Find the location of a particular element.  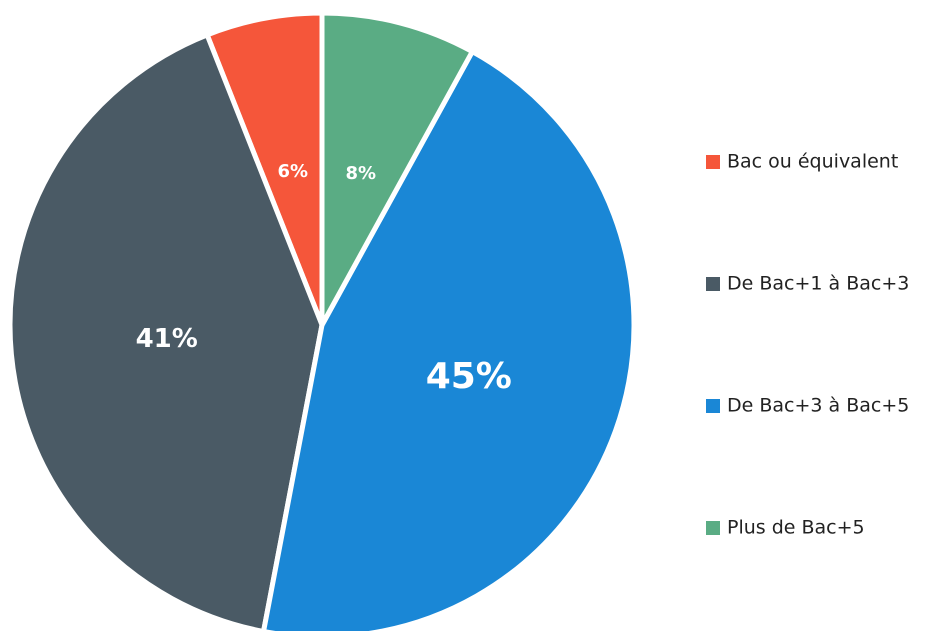

legend-label: Bac ou équivalent is located at coordinates (812, 162).